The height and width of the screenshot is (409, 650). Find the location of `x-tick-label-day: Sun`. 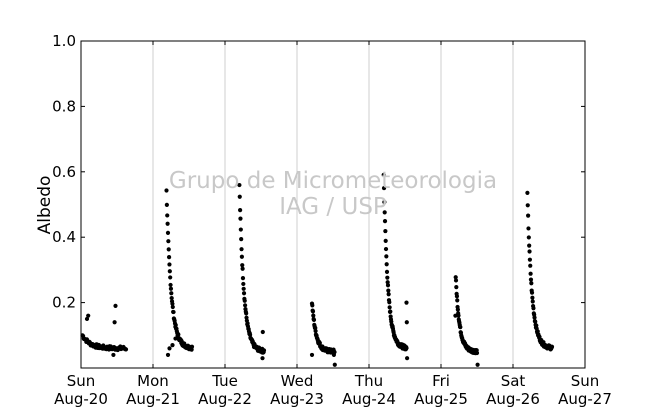

x-tick-label-day: Sun is located at coordinates (585, 381).